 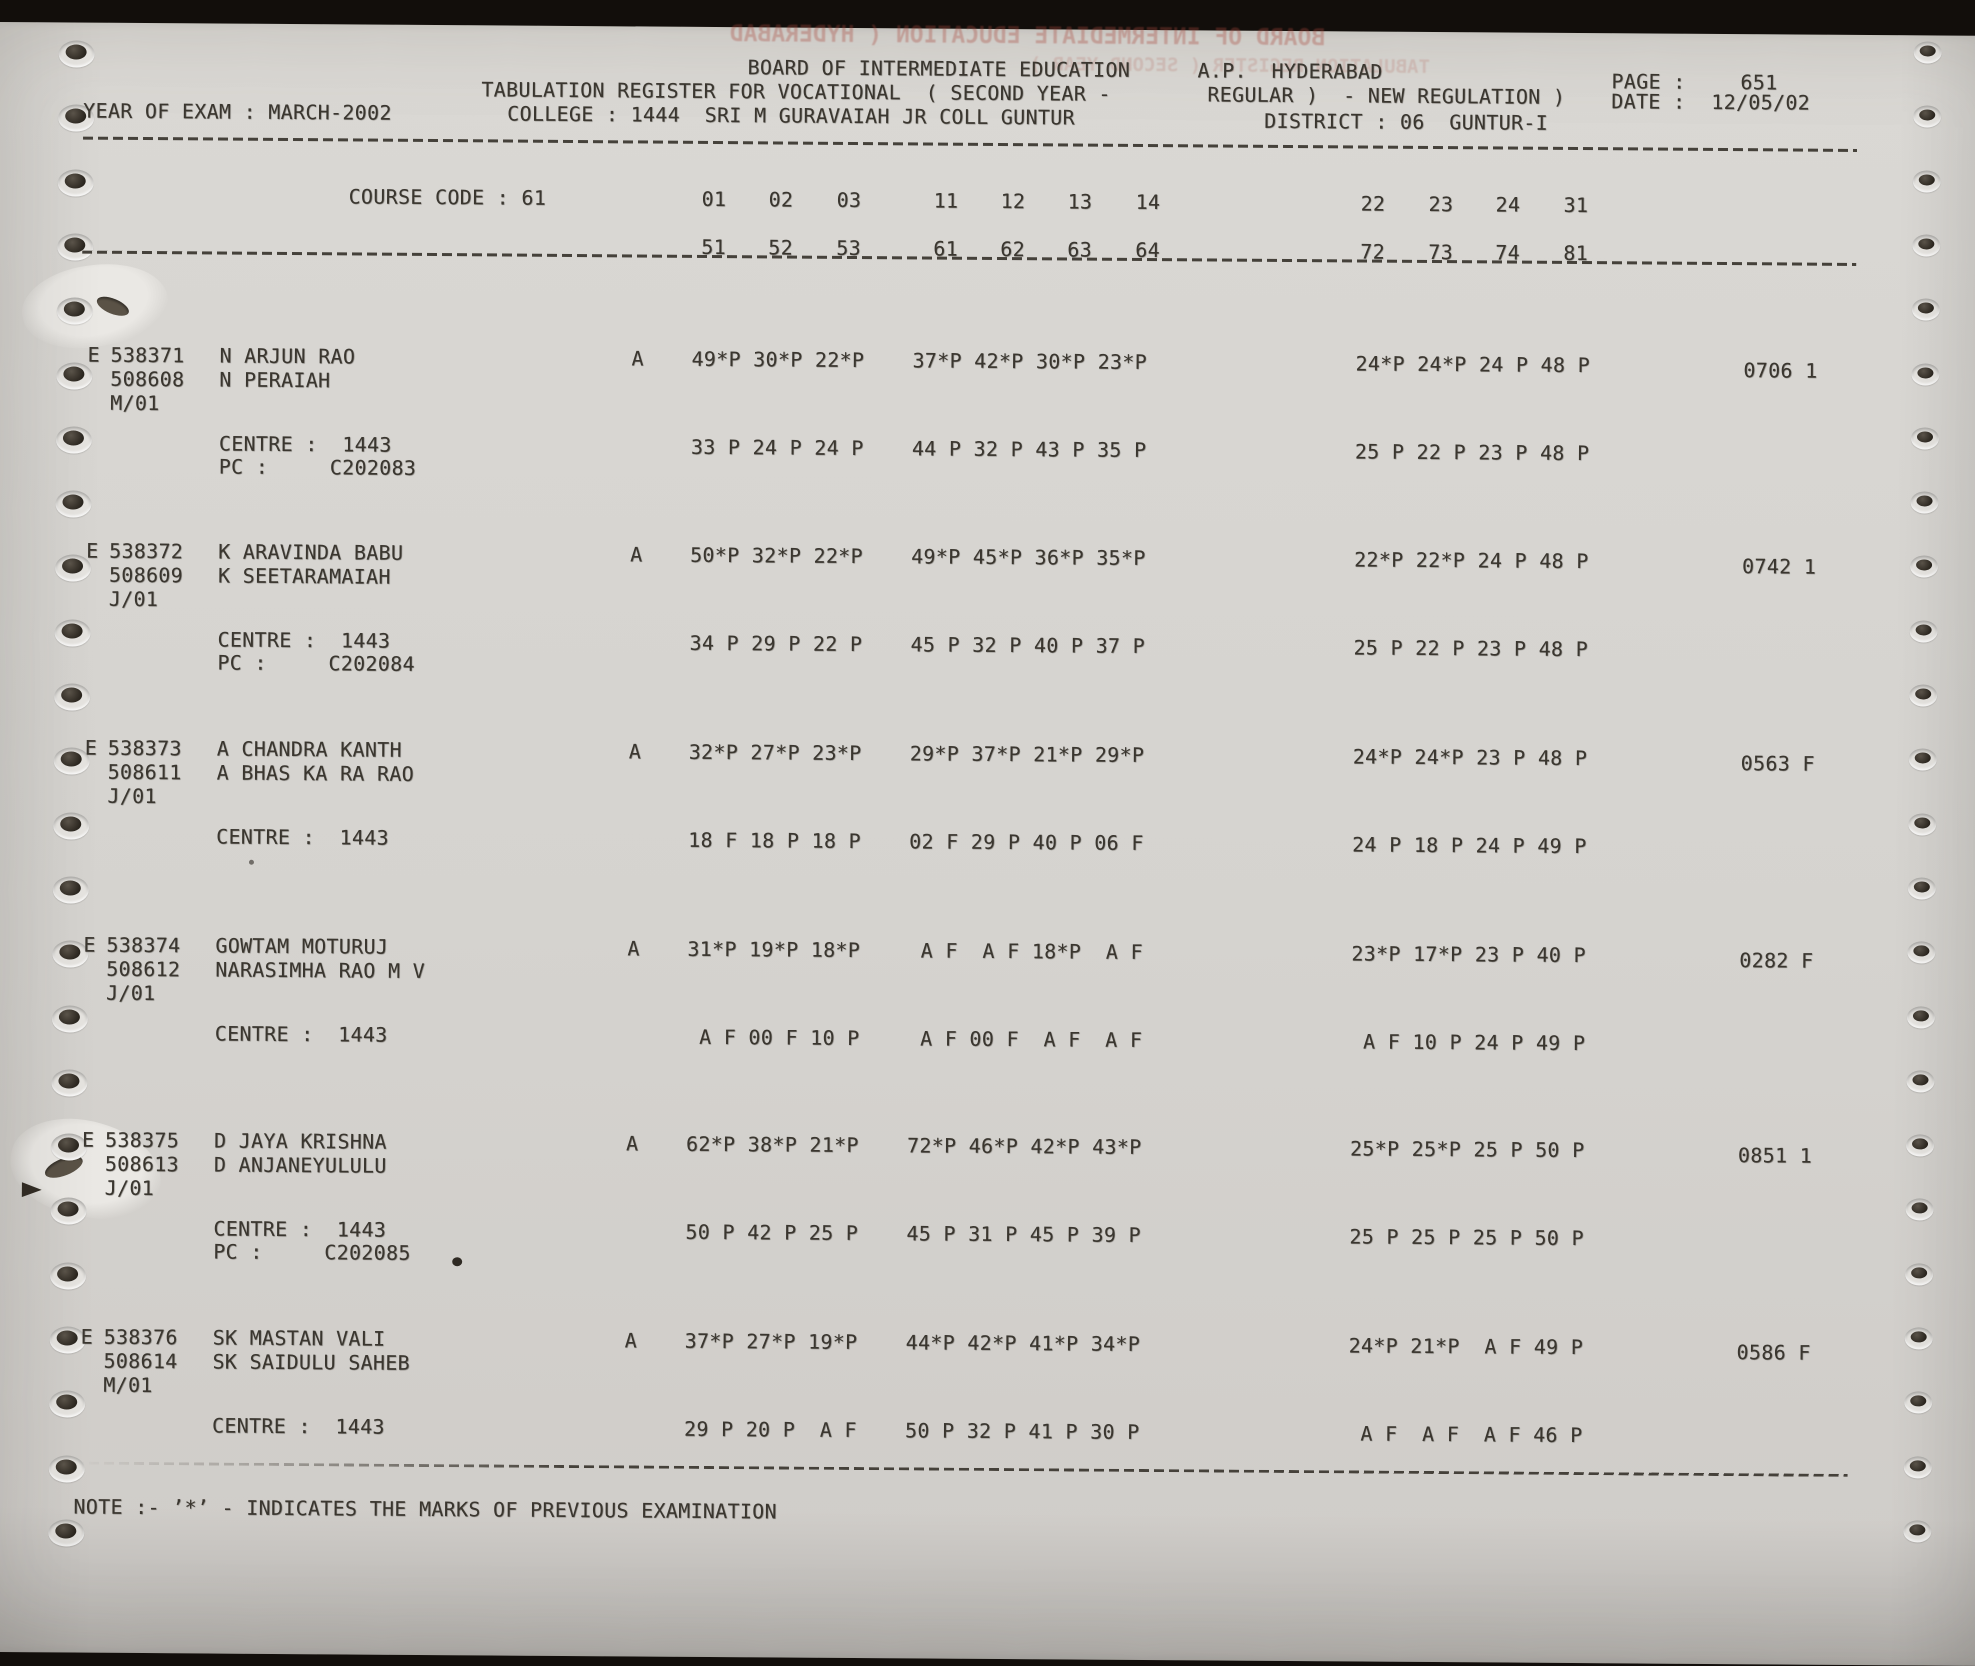 I want to click on prev-marks-group: 72*P 46*P 42*P 43*P, so click(x=1024, y=1146).